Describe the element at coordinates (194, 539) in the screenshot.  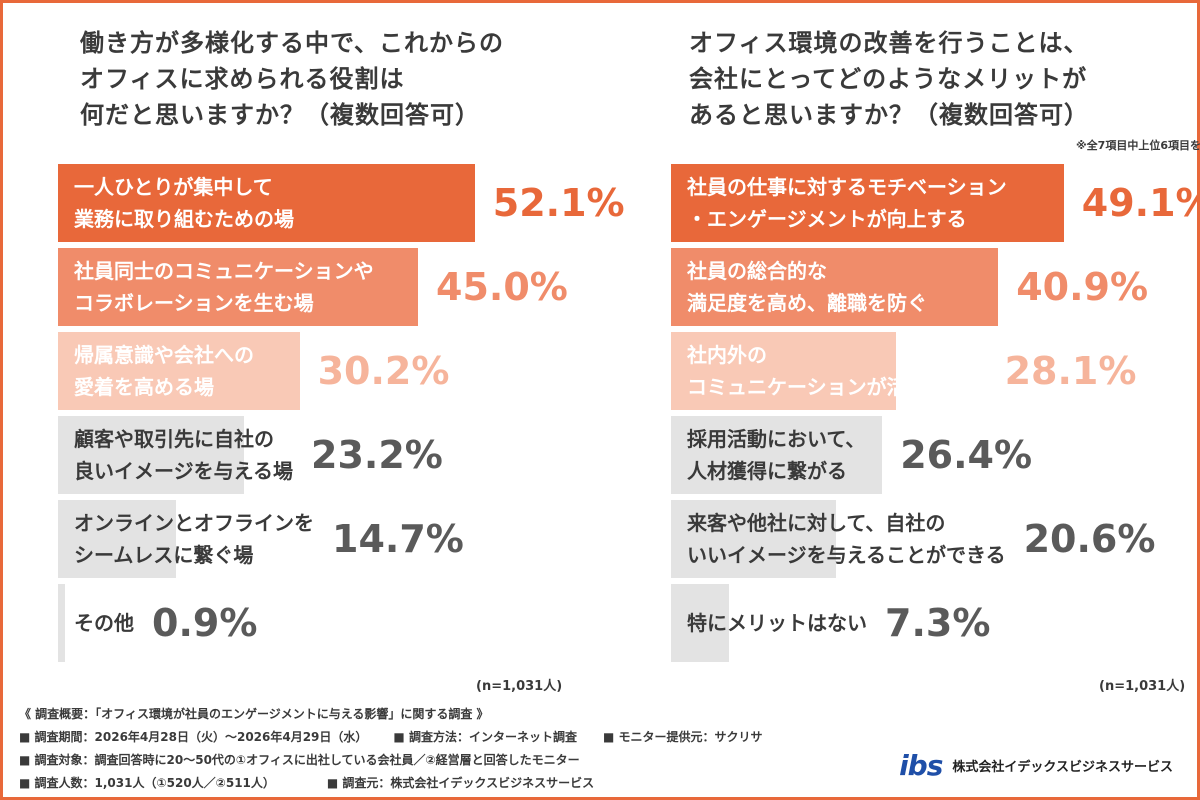
I see `bar-category-label: オンラインとオフラインを シームレスに繋ぐ場` at that location.